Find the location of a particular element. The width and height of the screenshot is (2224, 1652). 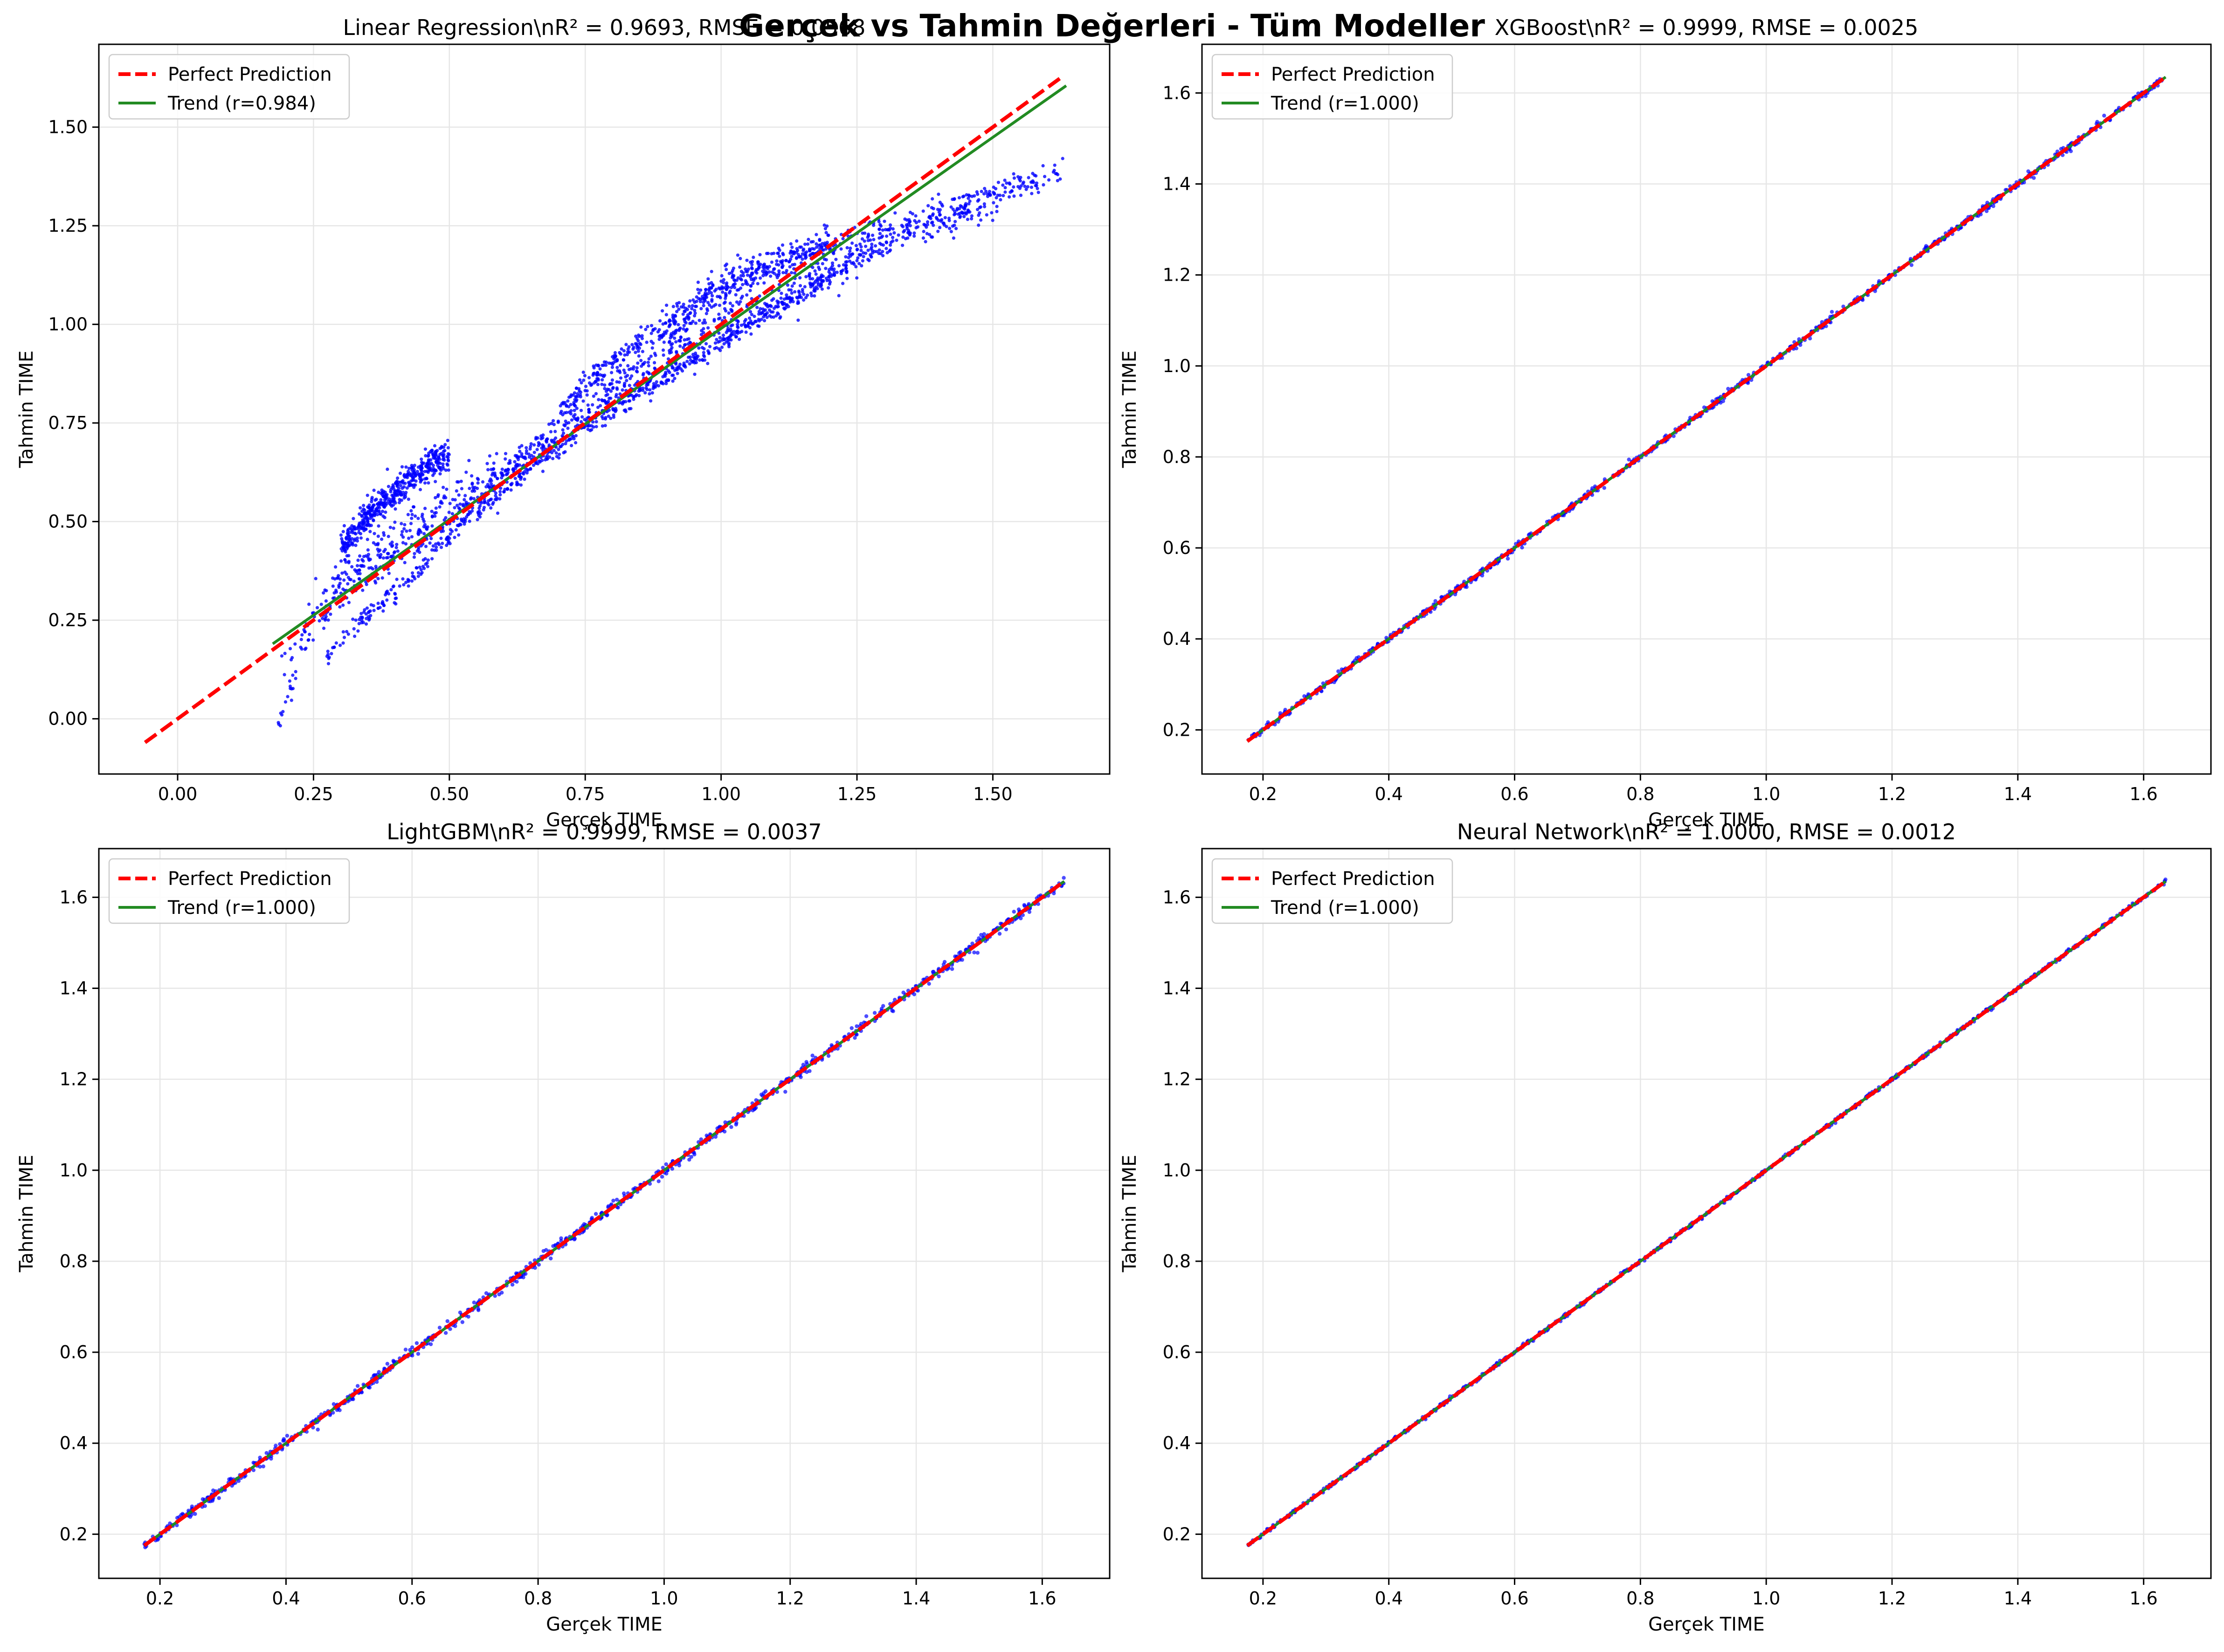

y-tick-label: 0.8 is located at coordinates (1177, 457).